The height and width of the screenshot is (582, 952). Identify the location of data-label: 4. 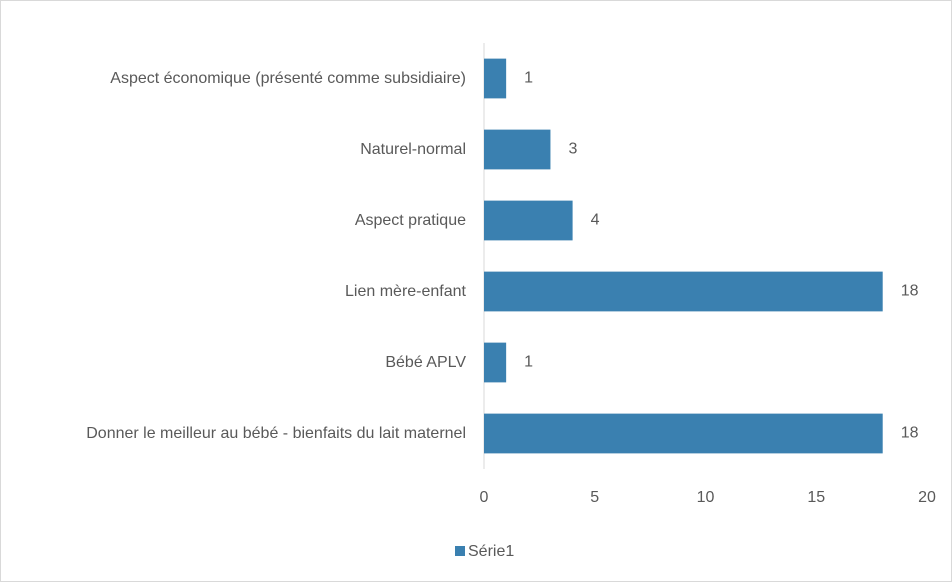
(595, 220).